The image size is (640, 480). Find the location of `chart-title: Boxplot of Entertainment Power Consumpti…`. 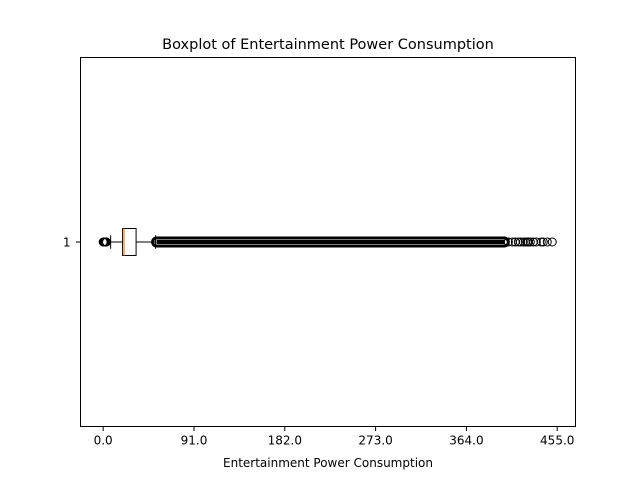

chart-title: Boxplot of Entertainment Power Consumpti… is located at coordinates (328, 45).